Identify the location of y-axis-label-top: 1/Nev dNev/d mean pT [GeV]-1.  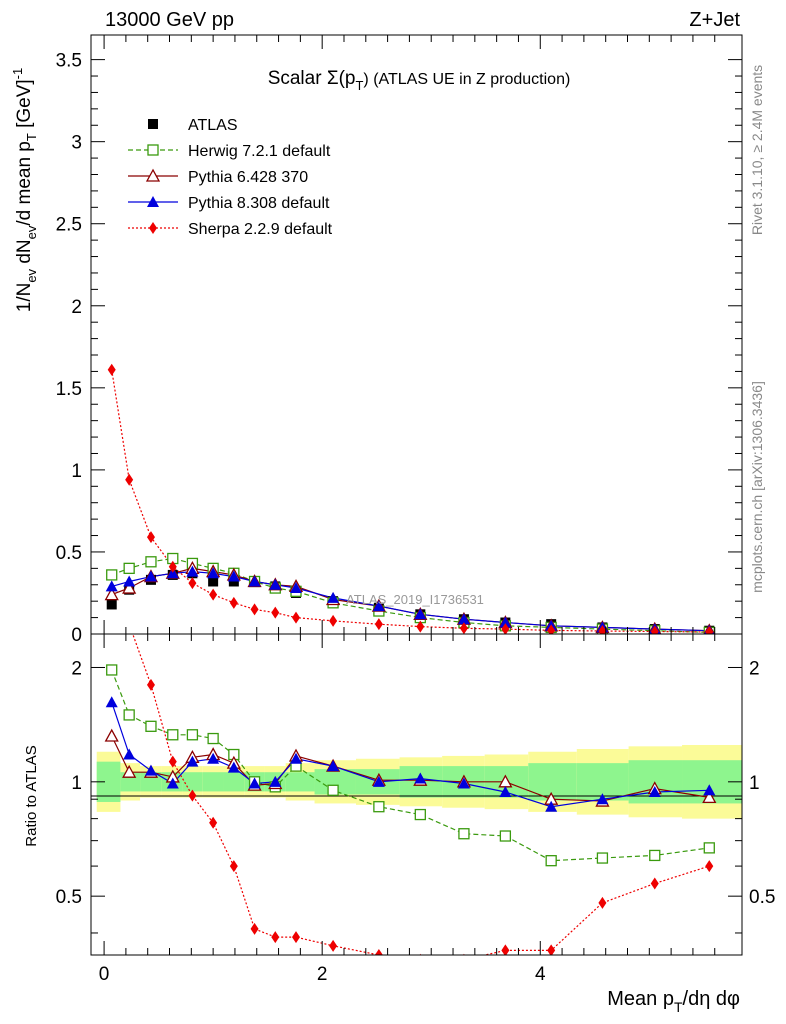
(24, 190).